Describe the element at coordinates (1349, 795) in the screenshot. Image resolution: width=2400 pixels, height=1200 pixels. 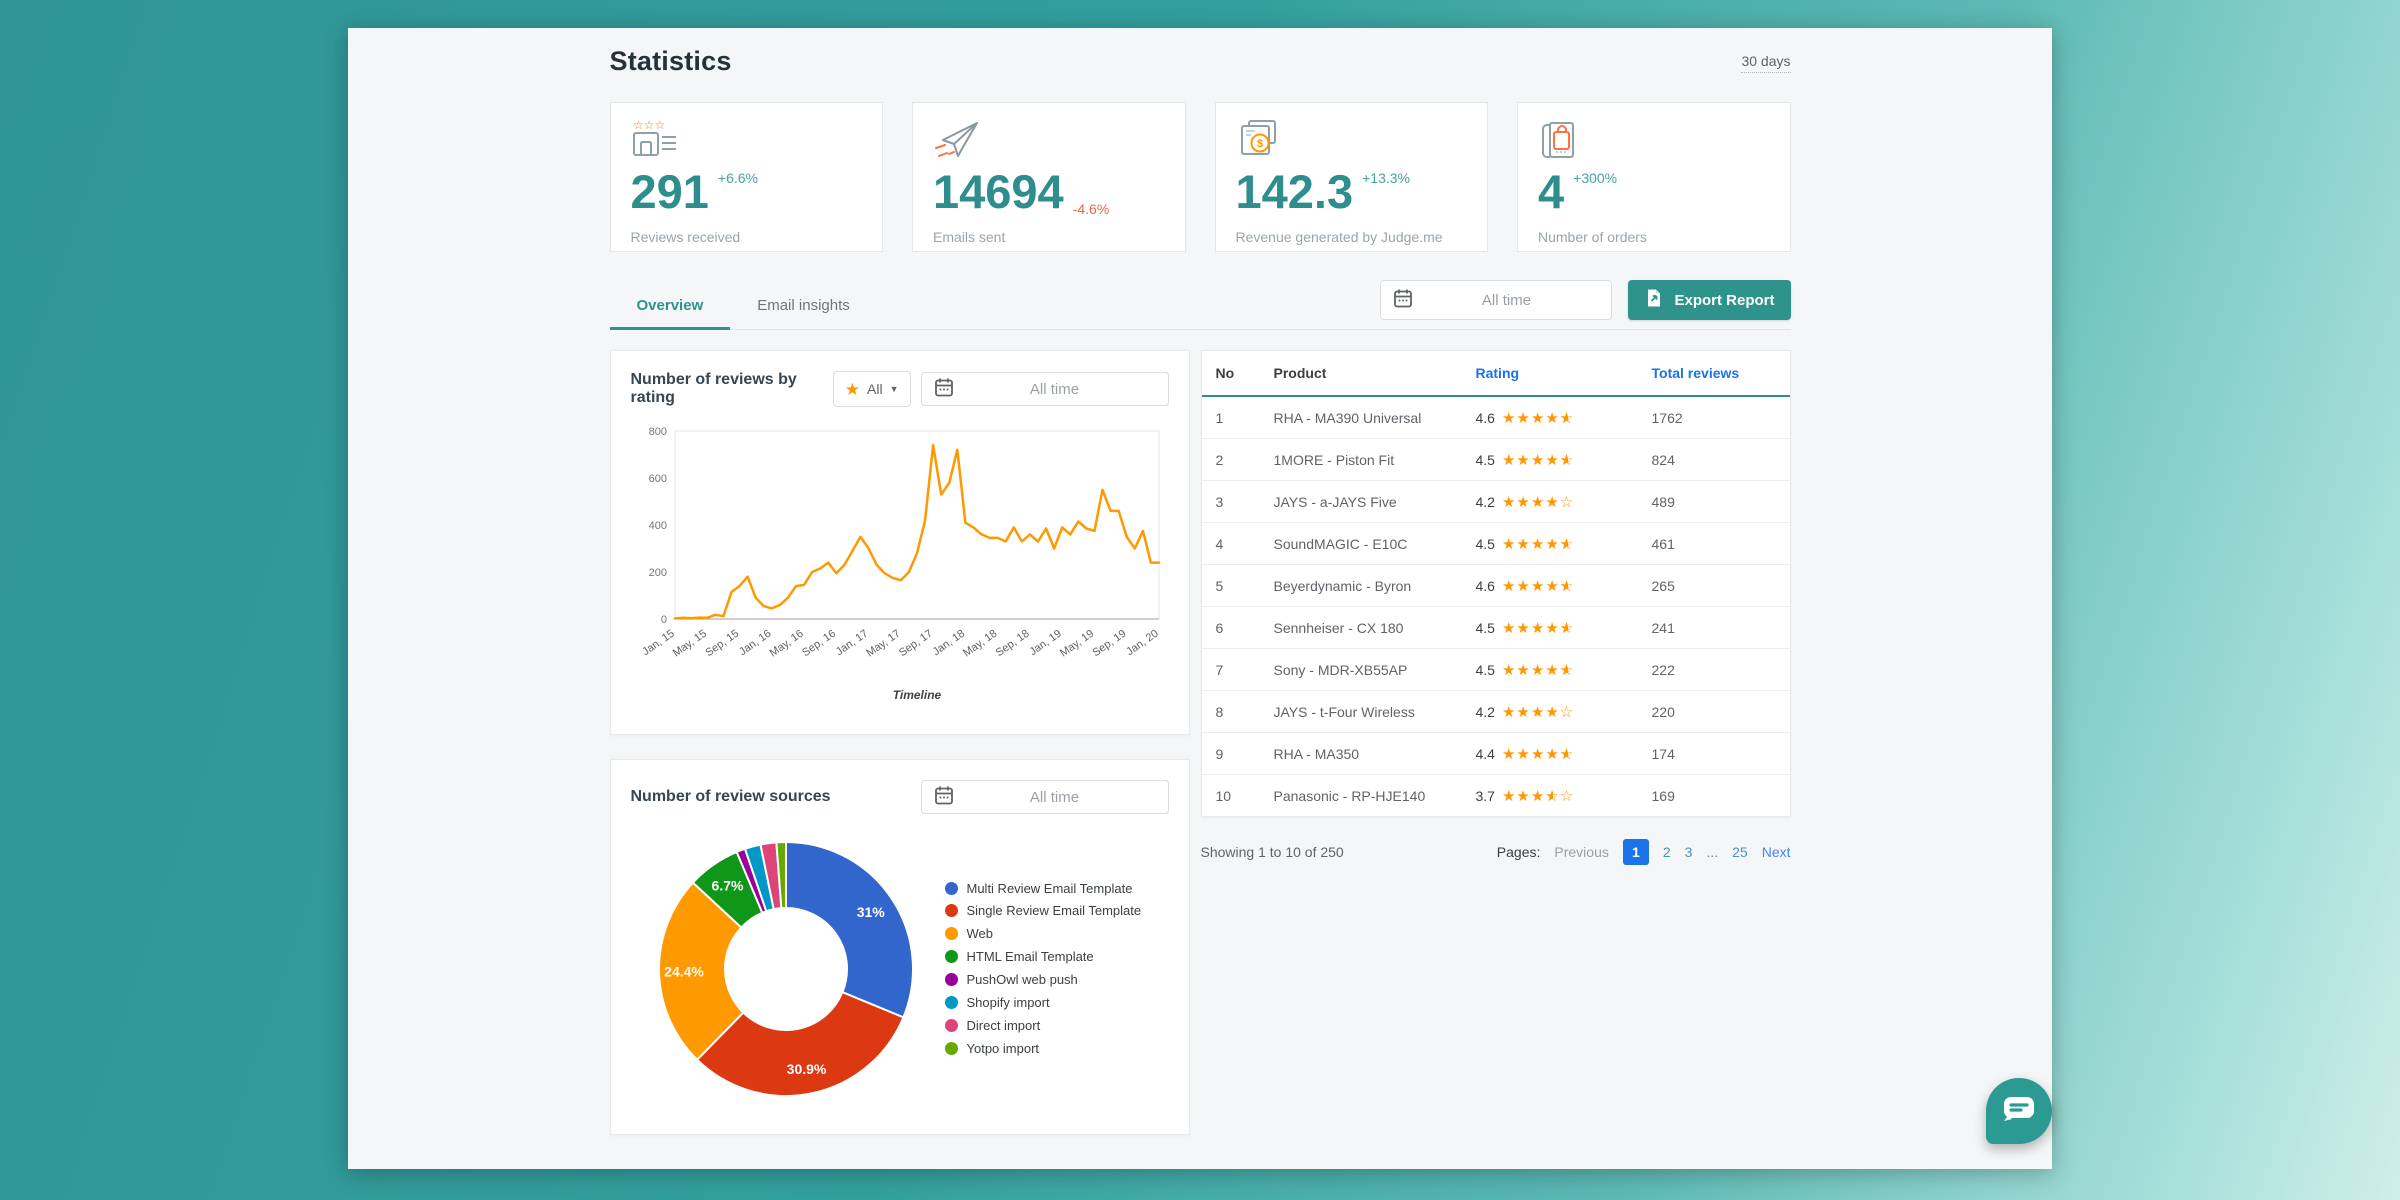
I see `cell-product: Panasonic - RP-HJE140` at that location.